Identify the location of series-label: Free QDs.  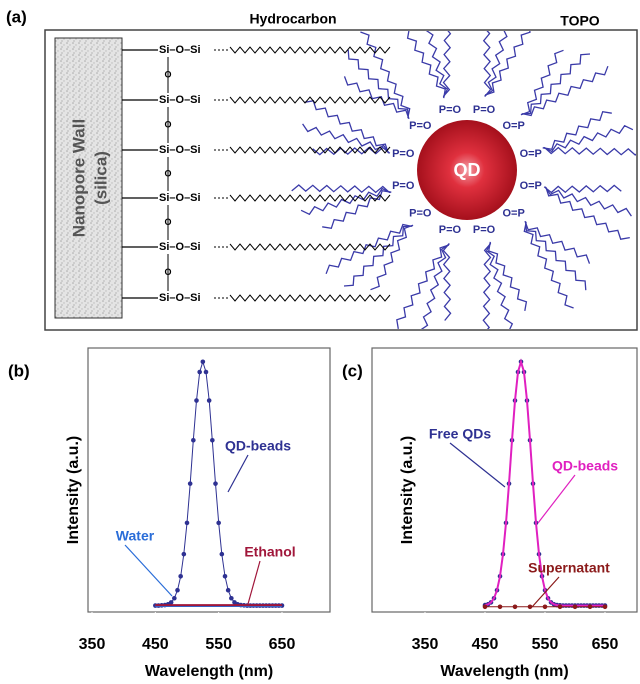
(460, 434).